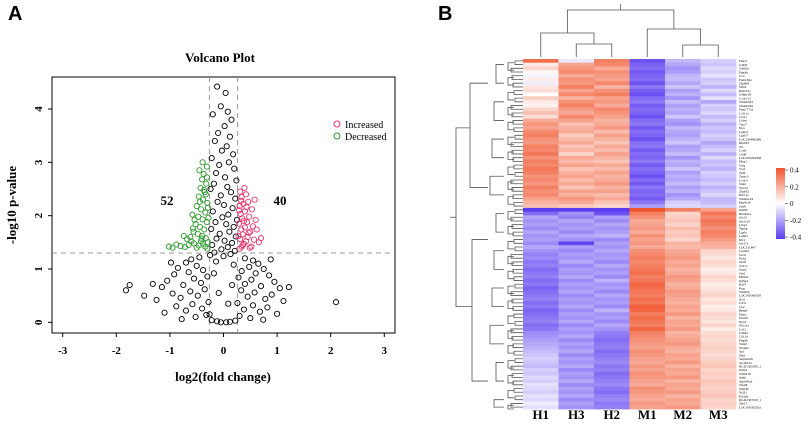 Image resolution: width=809 pixels, height=426 pixels. What do you see at coordinates (745, 363) in the screenshot?
I see `heatmap-row-label: Slc16a13` at bounding box center [745, 363].